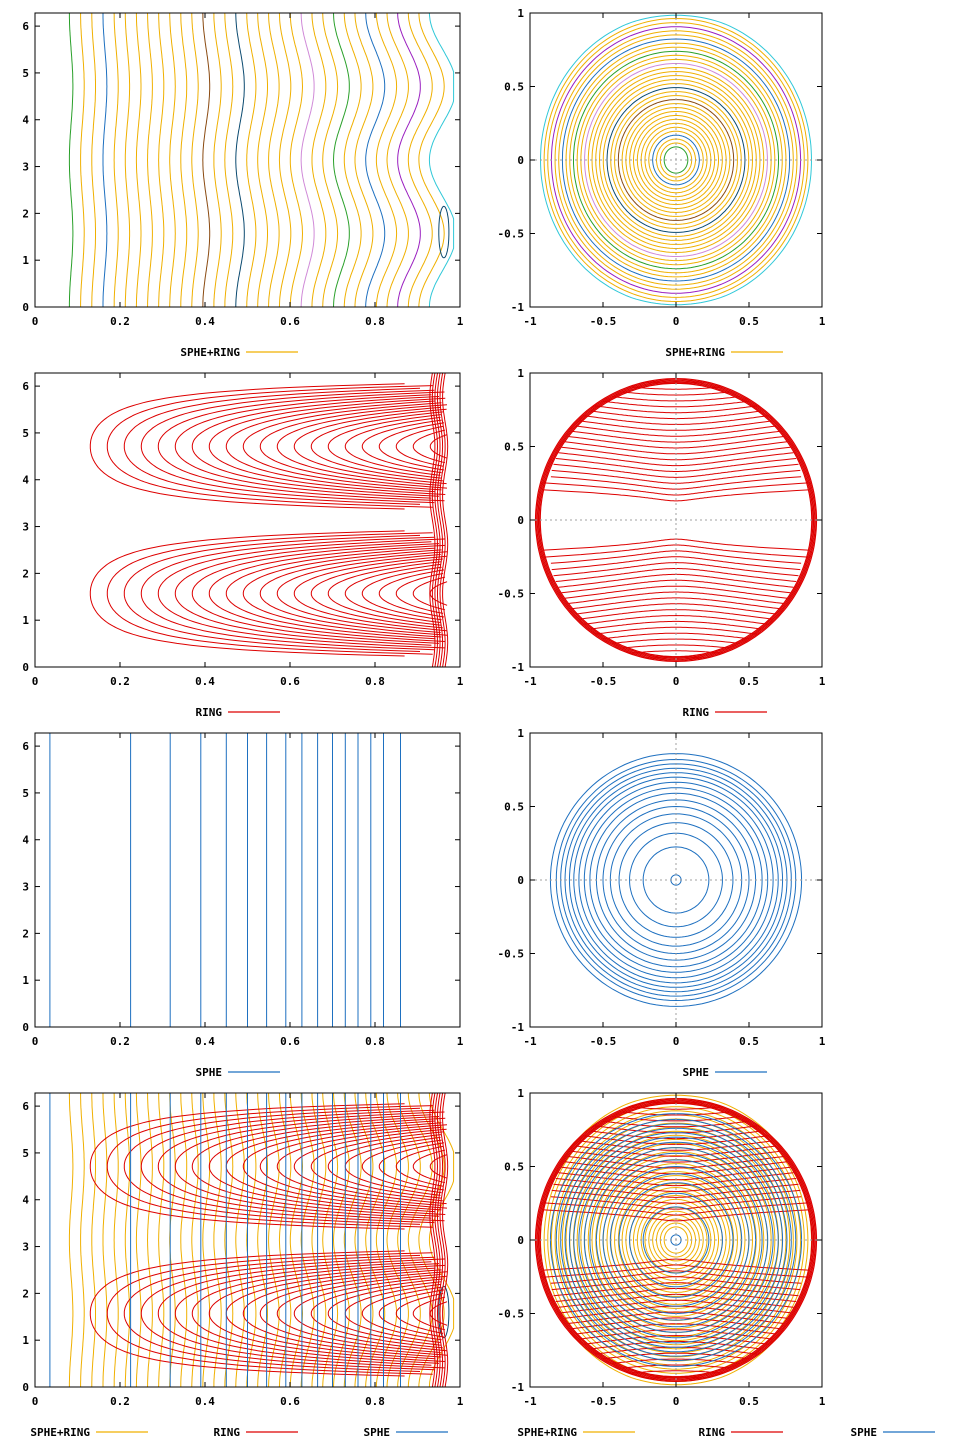 The image size is (960, 1440). What do you see at coordinates (603, 681) in the screenshot?
I see `x-tick-label: -0.5` at bounding box center [603, 681].